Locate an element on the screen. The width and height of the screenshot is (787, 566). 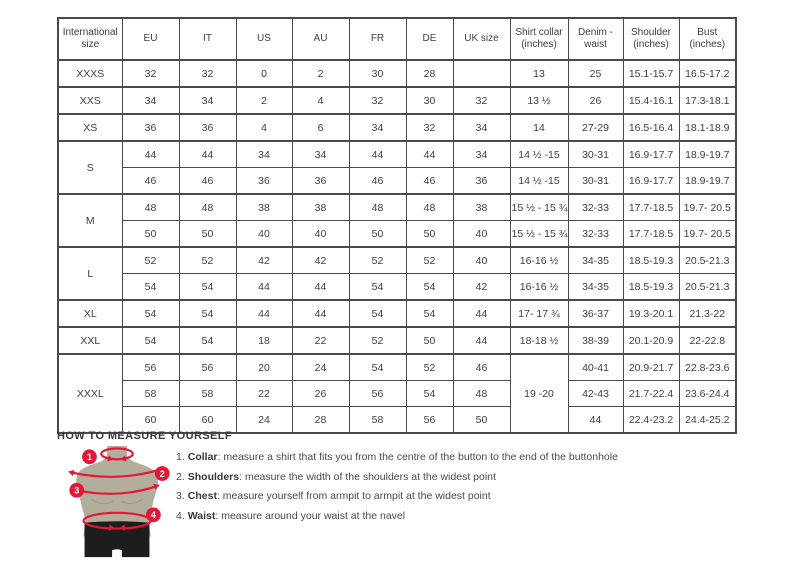
international-size-cell: XS is located at coordinates (90, 127).